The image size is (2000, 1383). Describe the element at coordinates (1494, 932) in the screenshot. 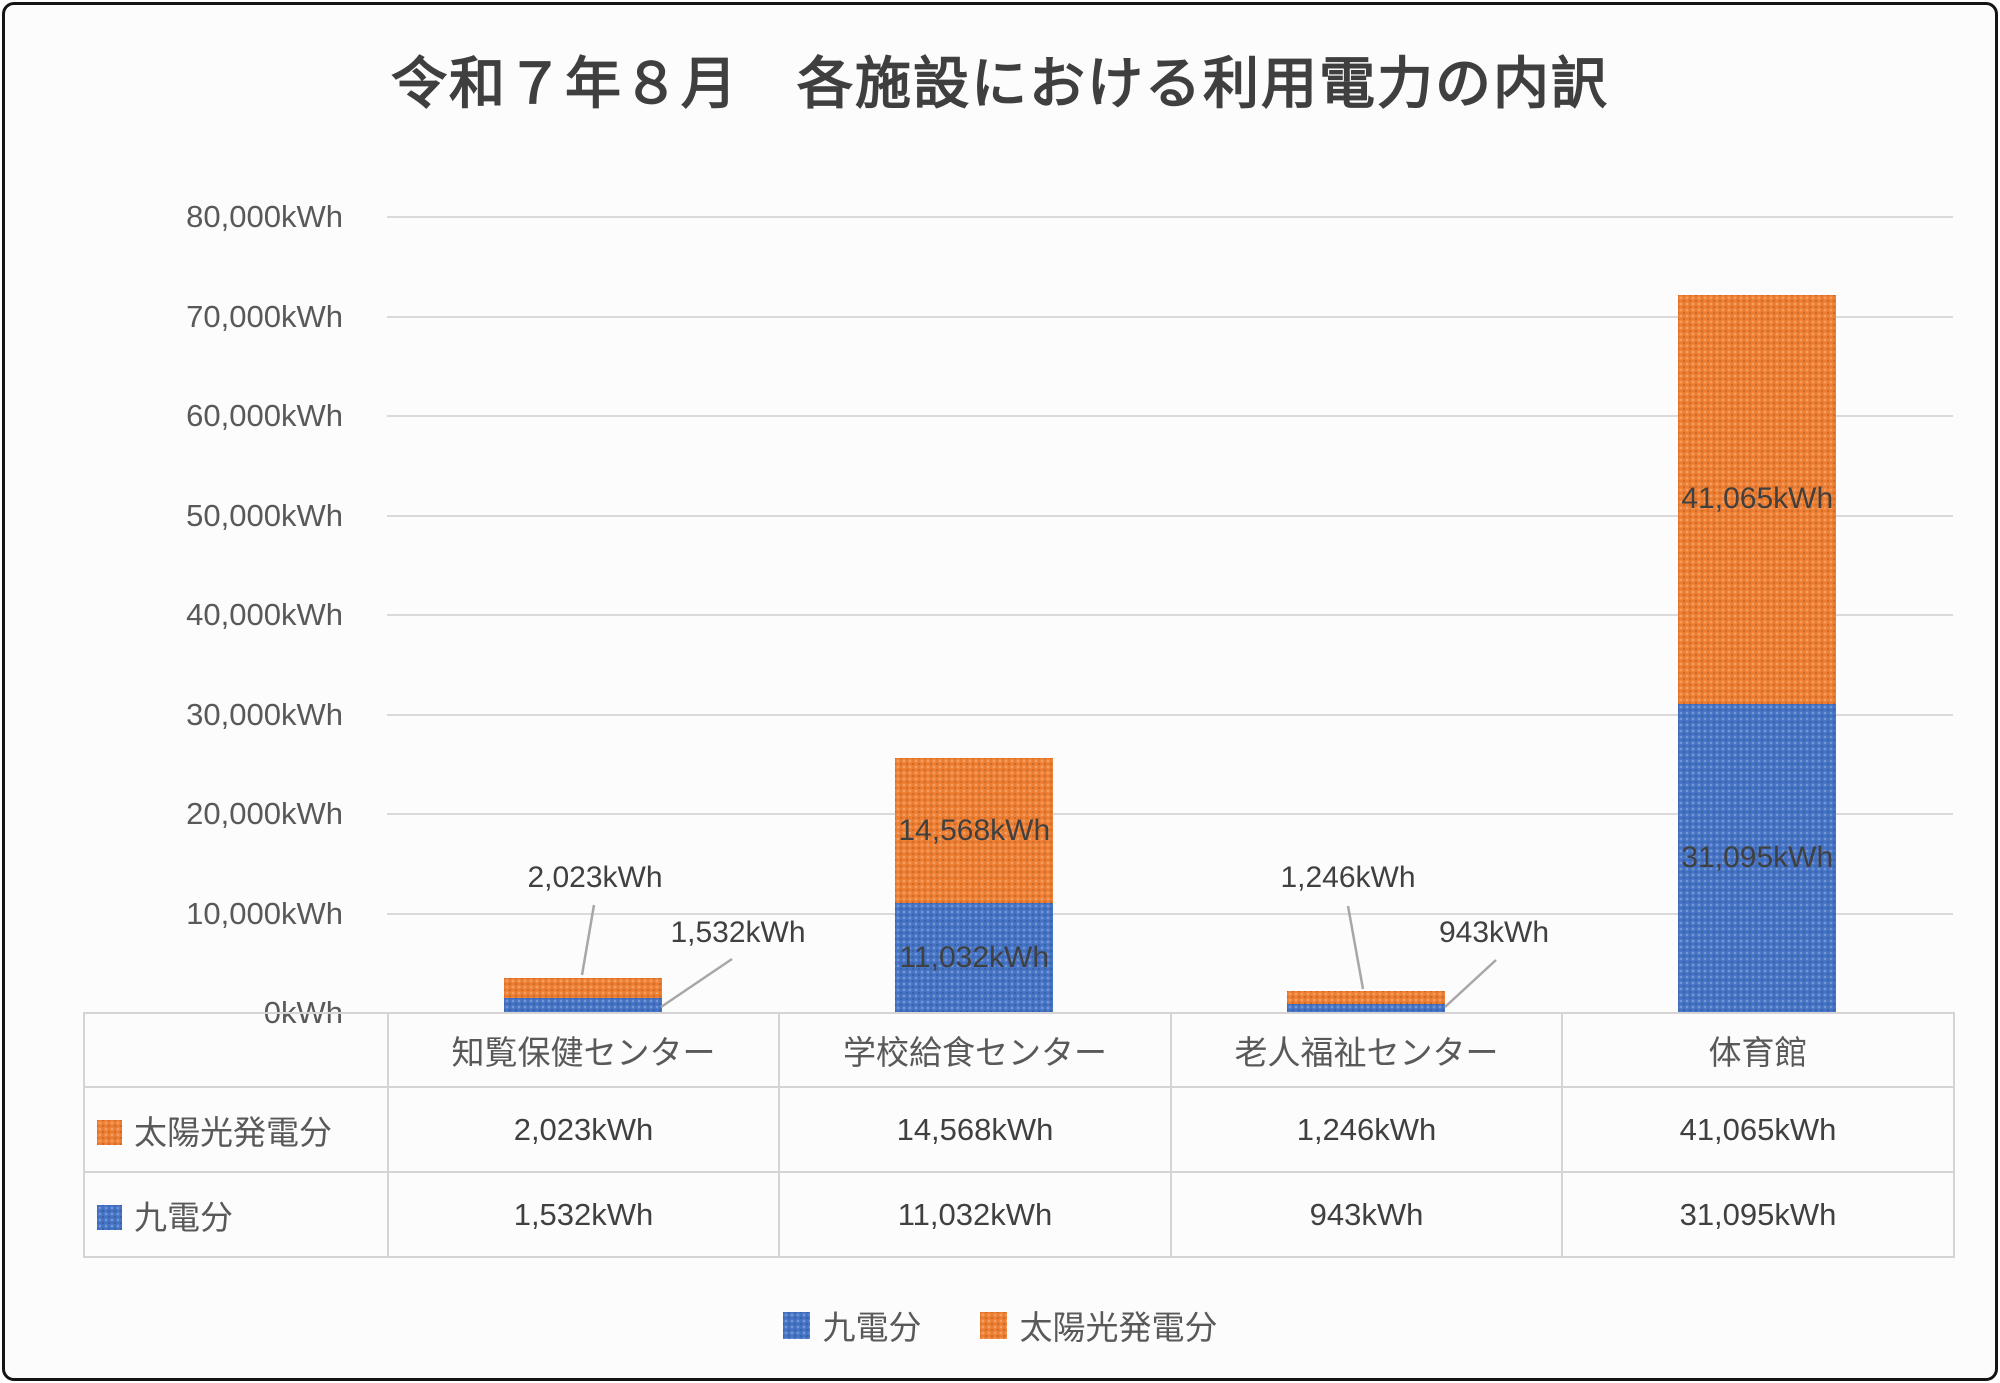

I see `data-label: 943kWh` at that location.